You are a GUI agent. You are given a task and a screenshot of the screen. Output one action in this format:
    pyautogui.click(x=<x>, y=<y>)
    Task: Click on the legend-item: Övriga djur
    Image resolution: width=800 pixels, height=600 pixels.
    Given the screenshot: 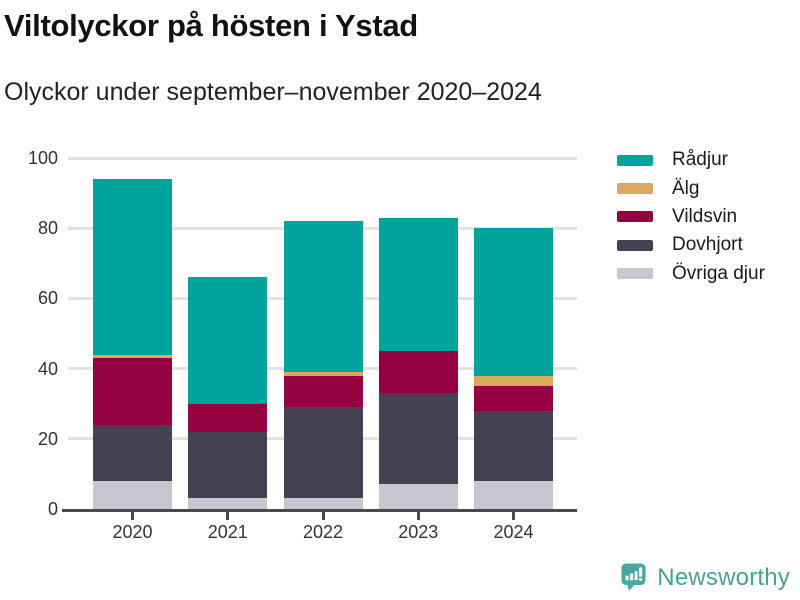 What is the action you would take?
    pyautogui.click(x=691, y=274)
    